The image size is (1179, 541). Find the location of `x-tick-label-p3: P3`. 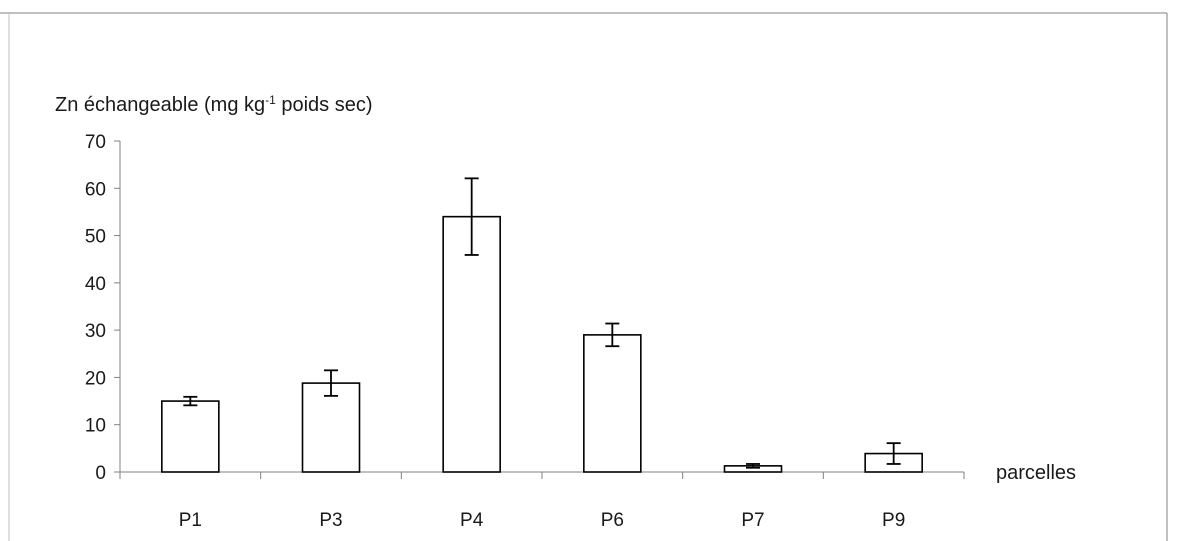

x-tick-label-p3: P3 is located at coordinates (330, 520).